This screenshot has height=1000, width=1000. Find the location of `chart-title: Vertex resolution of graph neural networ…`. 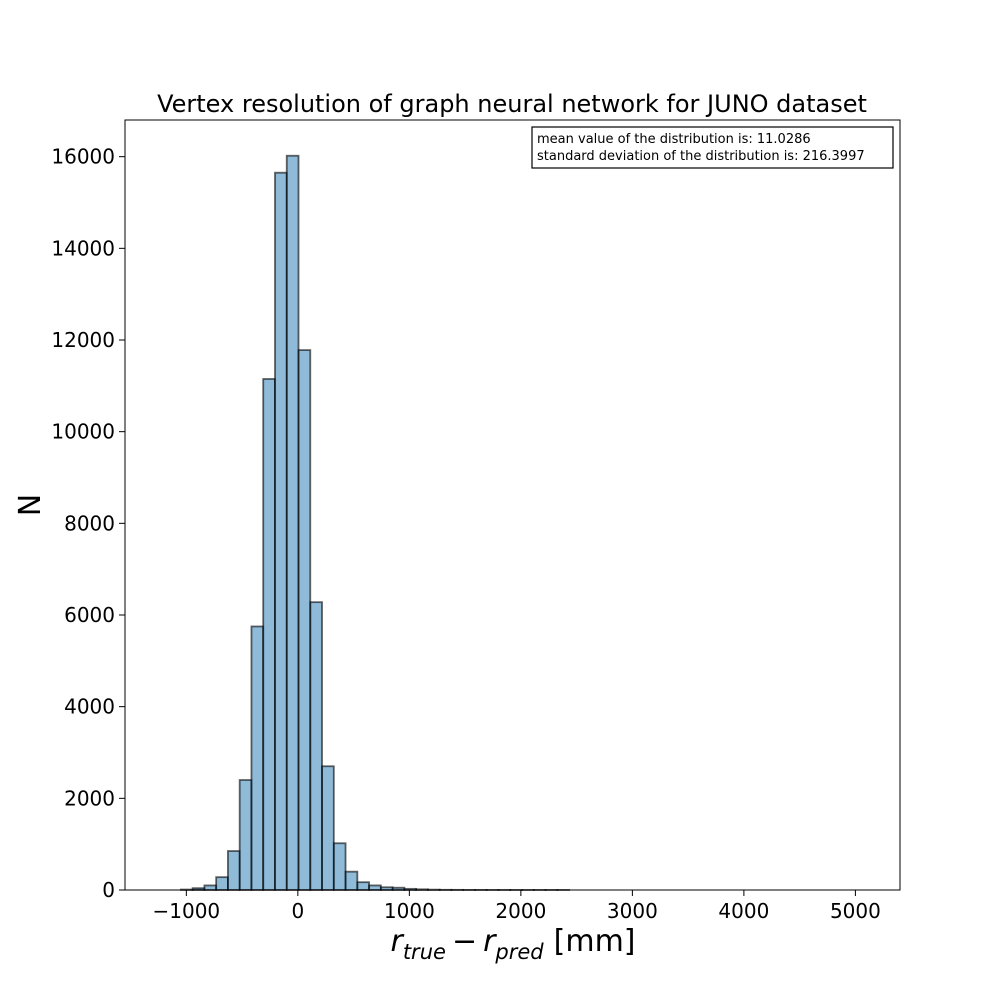

chart-title: Vertex resolution of graph neural networ… is located at coordinates (512, 104).